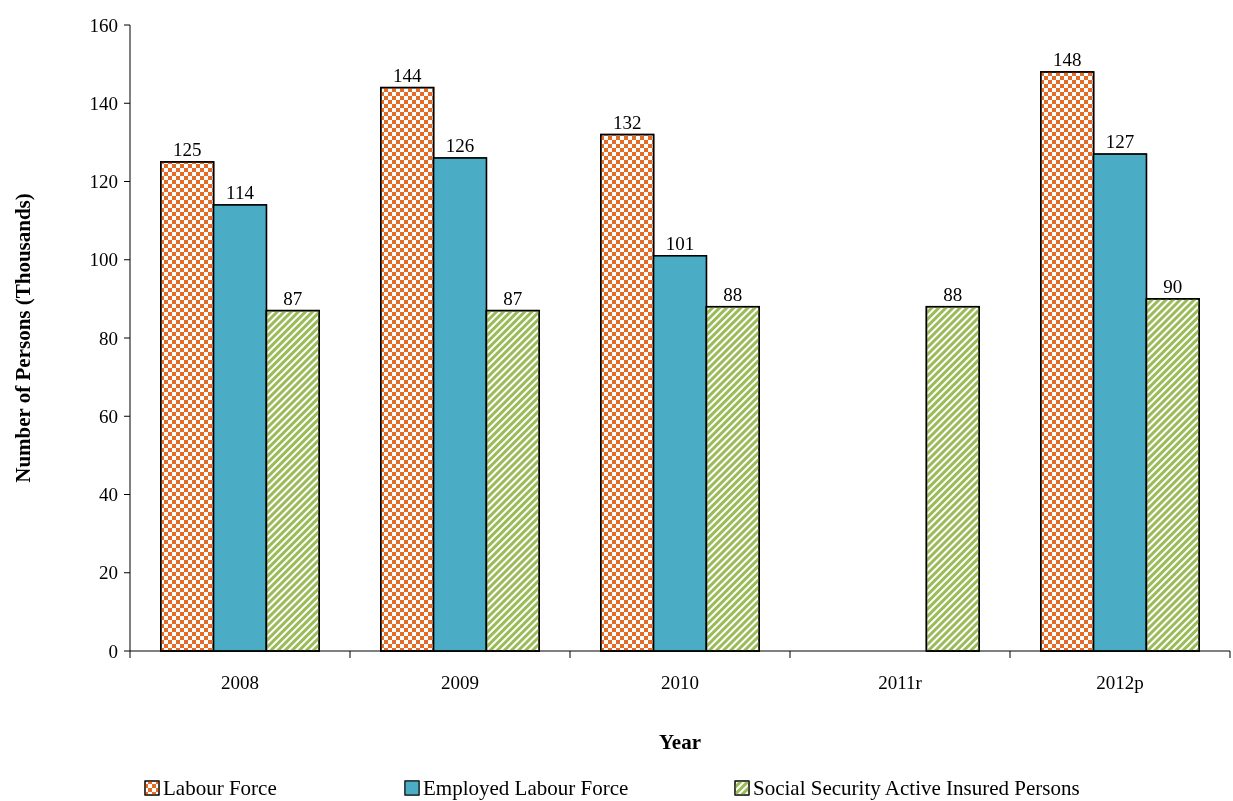  Describe the element at coordinates (680, 742) in the screenshot. I see `x-axis-title: Year` at that location.